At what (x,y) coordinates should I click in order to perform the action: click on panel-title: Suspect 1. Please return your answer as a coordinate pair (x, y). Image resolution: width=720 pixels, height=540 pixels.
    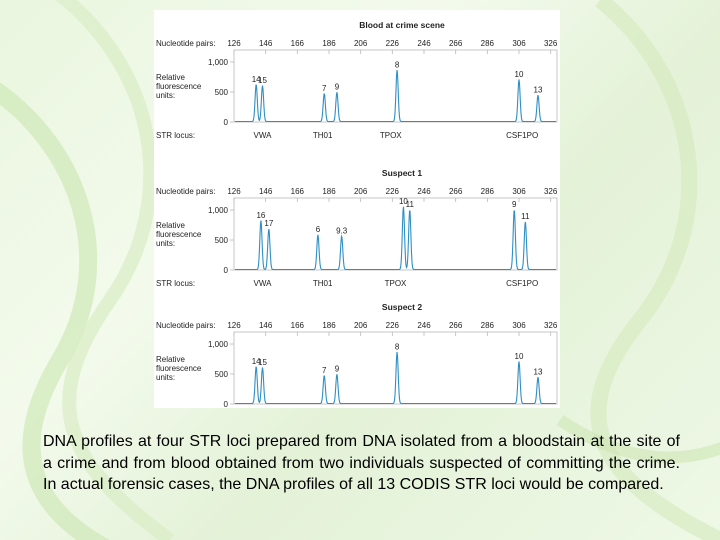
    Looking at the image, I should click on (402, 173).